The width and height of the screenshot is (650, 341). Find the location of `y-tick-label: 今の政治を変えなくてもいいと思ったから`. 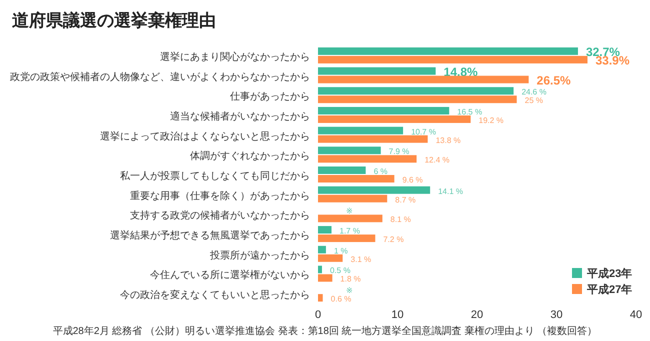

y-tick-label: 今の政治を変えなくてもいいと思ったから is located at coordinates (215, 295).